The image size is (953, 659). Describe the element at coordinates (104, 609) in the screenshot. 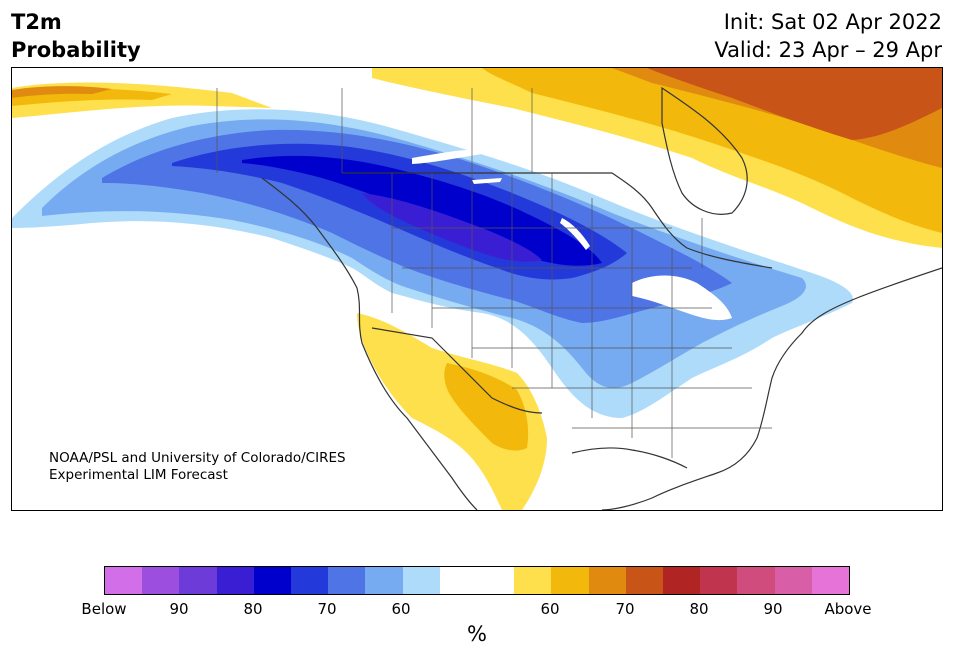

I see `colorbar-tick-label: Below` at that location.